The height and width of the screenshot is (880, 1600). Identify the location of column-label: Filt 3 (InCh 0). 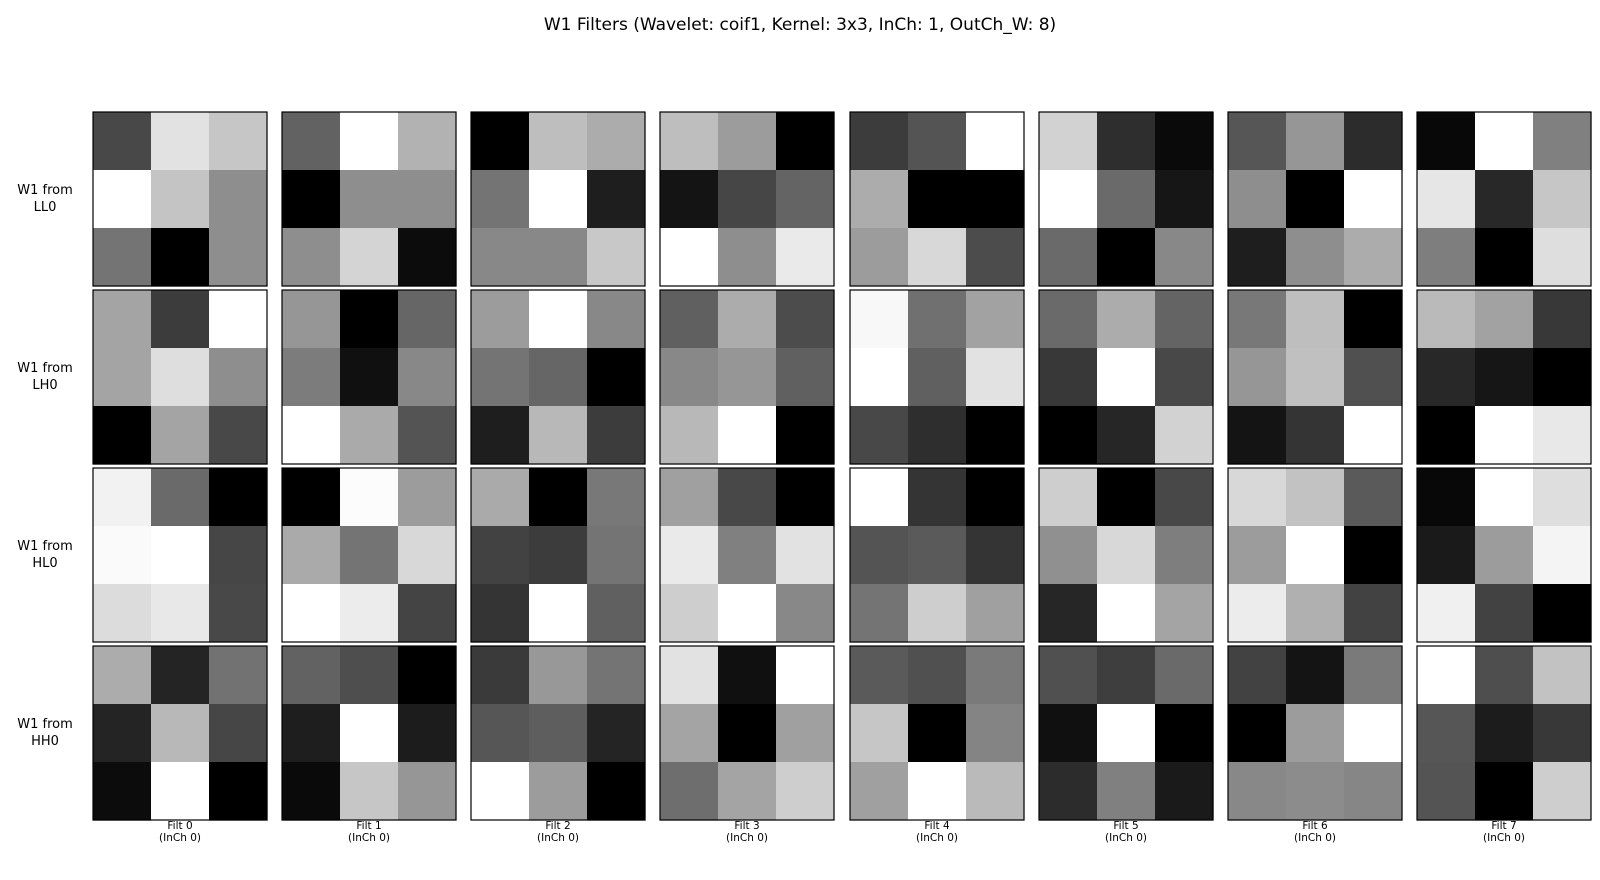
(747, 832).